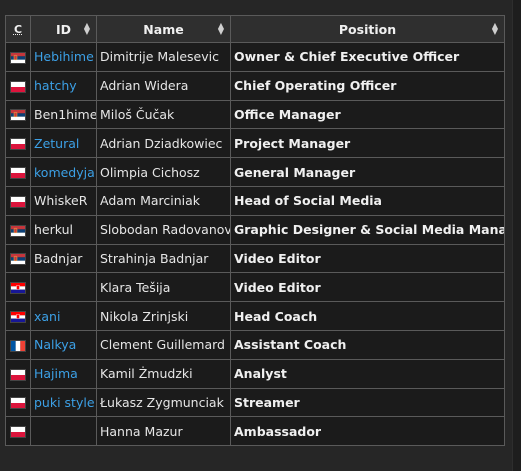  Describe the element at coordinates (163, 373) in the screenshot. I see `name-cell: Kamil Żmudzki` at that location.